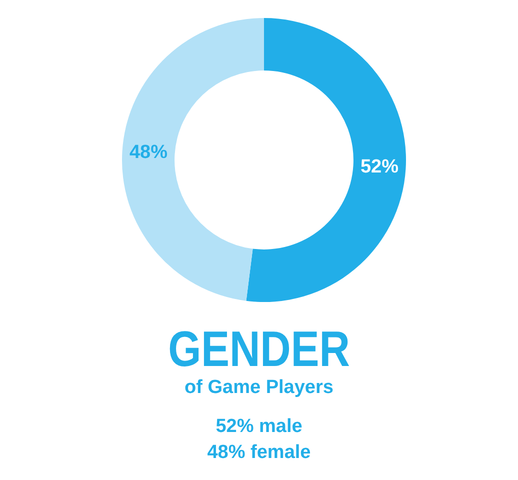 Image resolution: width=518 pixels, height=480 pixels. I want to click on data-label: 52%, so click(379, 167).